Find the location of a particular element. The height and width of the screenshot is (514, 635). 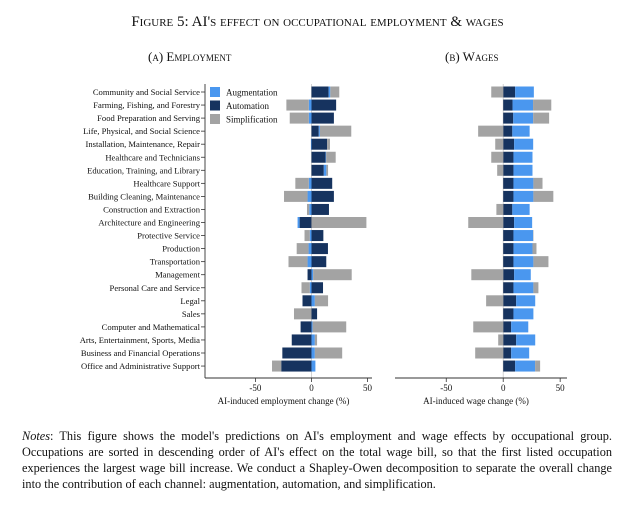

y-tick-label: Healthcare Support is located at coordinates (166, 183).